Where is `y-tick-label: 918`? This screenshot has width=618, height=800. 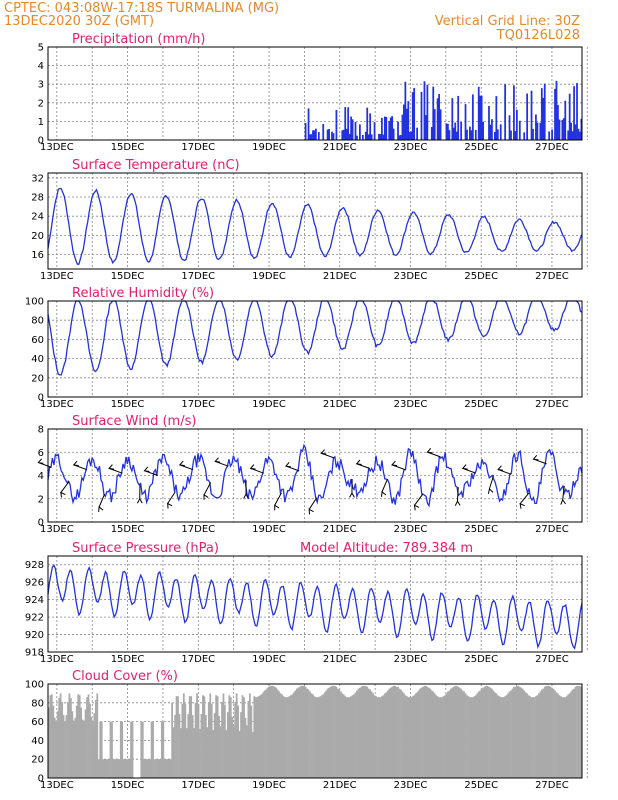 y-tick-label: 918 is located at coordinates (34, 653).